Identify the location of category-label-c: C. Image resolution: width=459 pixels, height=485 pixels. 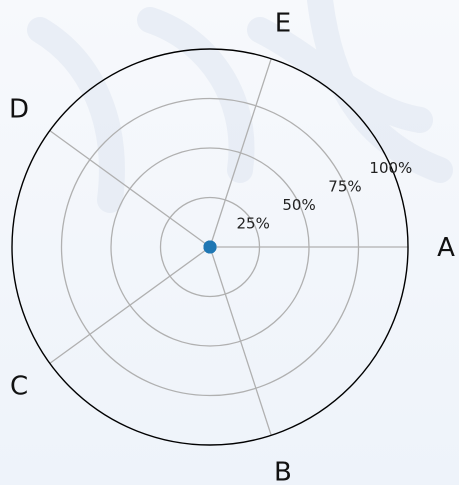
(19, 387).